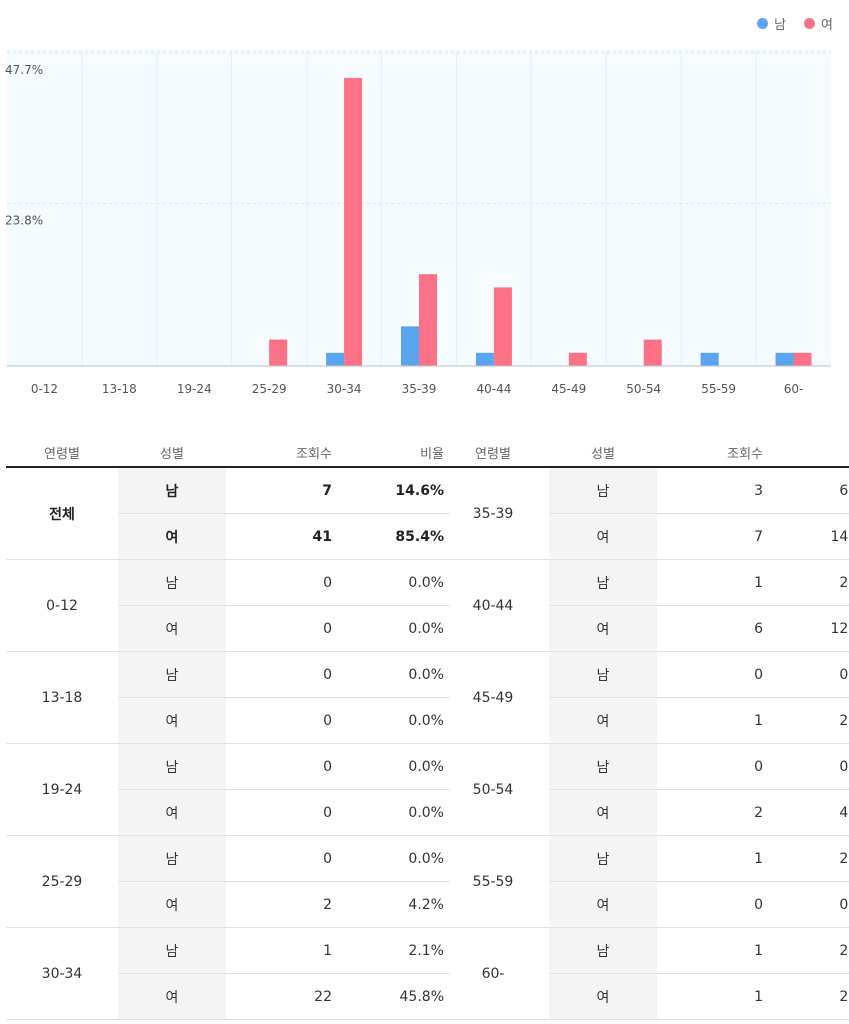  What do you see at coordinates (493, 389) in the screenshot?
I see `x-tick-label: 40-44` at bounding box center [493, 389].